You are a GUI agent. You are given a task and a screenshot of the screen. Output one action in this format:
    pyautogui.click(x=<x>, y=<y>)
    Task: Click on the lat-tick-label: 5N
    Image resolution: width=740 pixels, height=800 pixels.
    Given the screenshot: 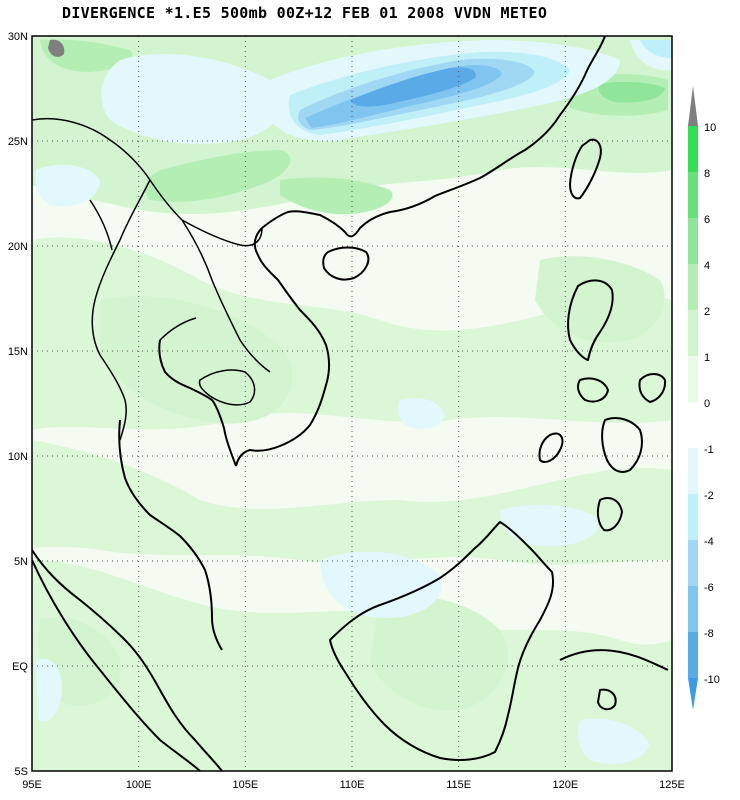 What is the action you would take?
    pyautogui.click(x=21, y=562)
    